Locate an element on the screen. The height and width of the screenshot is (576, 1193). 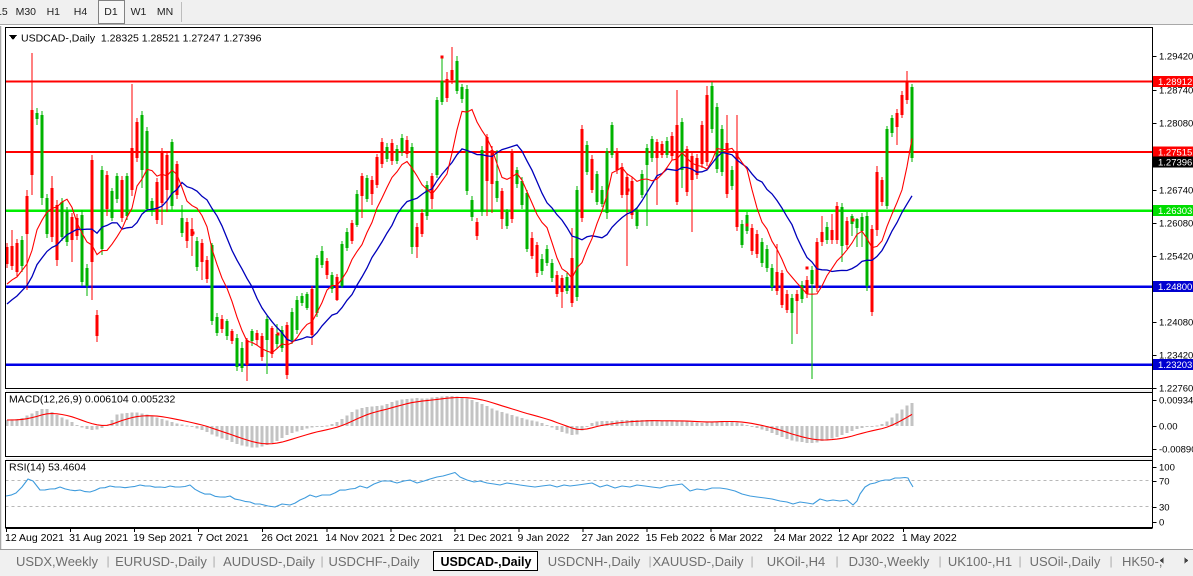
svg-text: USOil-,Daily is located at coordinates (1065, 561).